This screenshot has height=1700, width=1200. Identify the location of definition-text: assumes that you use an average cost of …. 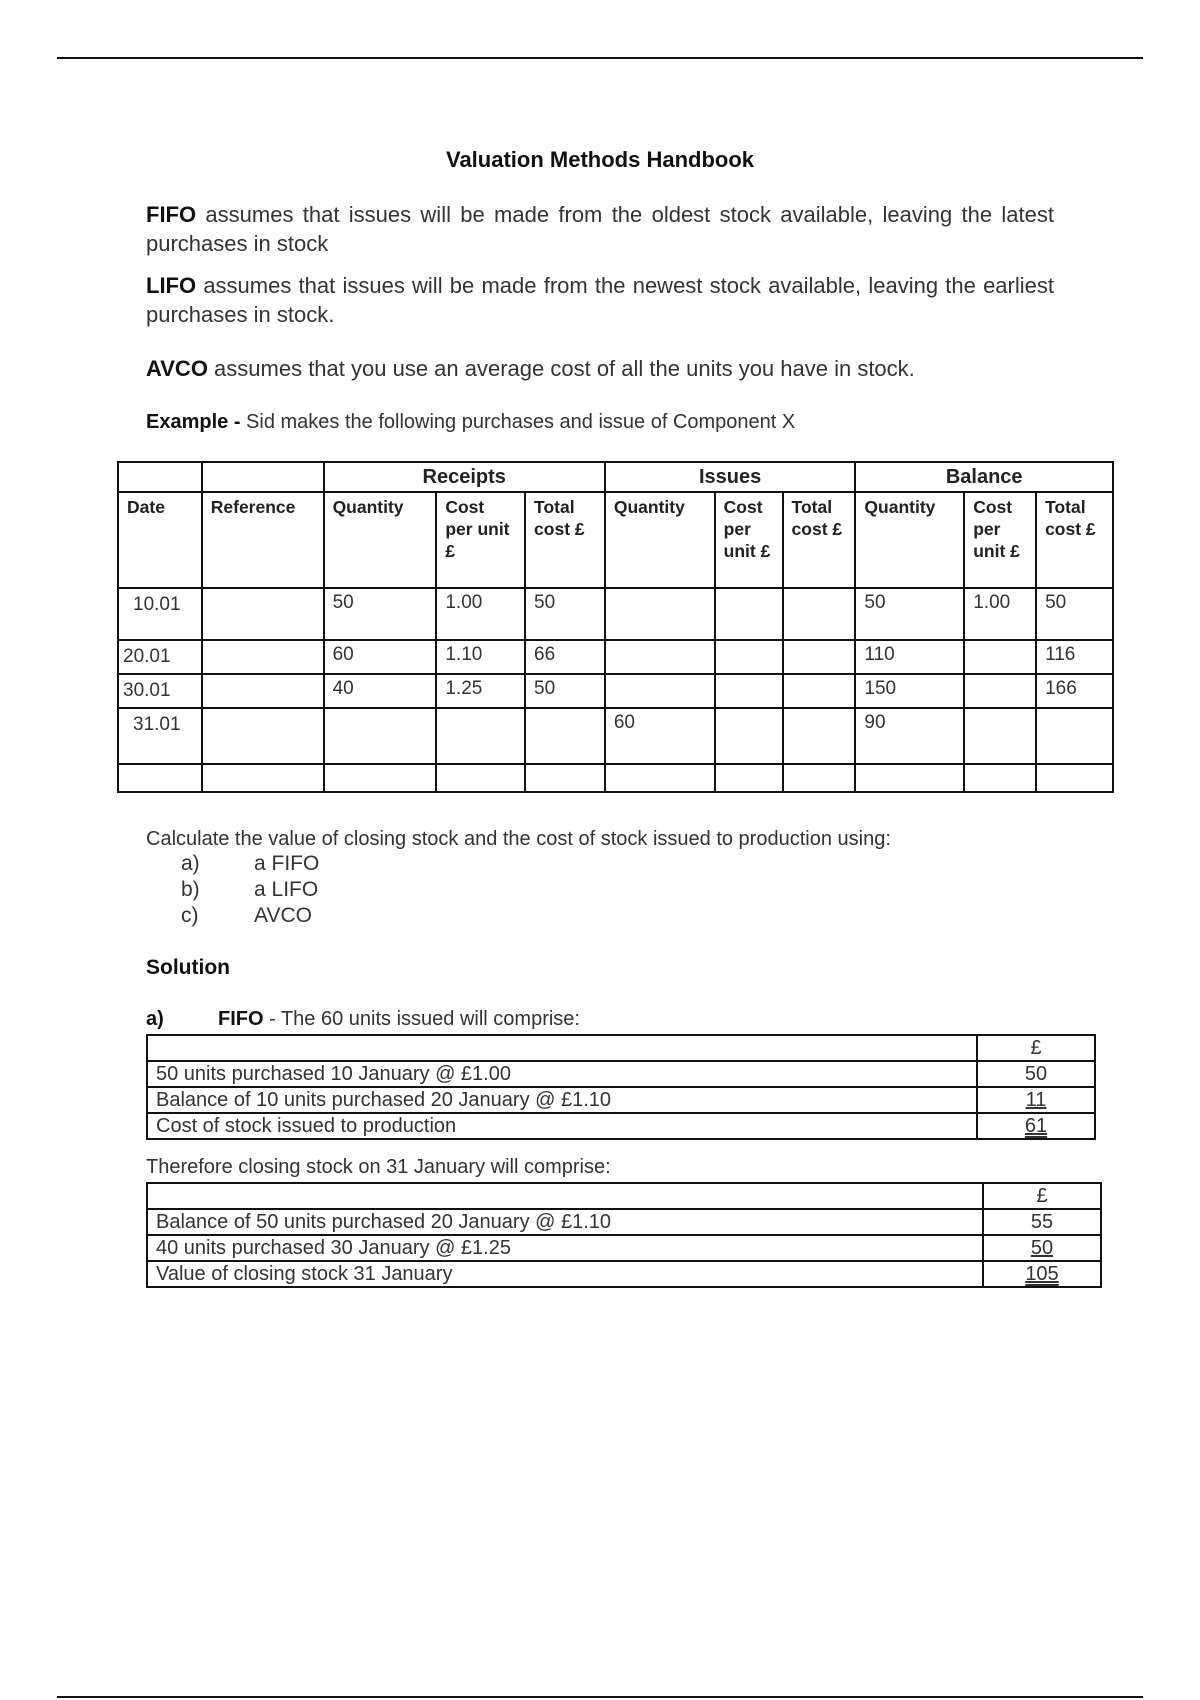
(561, 368).